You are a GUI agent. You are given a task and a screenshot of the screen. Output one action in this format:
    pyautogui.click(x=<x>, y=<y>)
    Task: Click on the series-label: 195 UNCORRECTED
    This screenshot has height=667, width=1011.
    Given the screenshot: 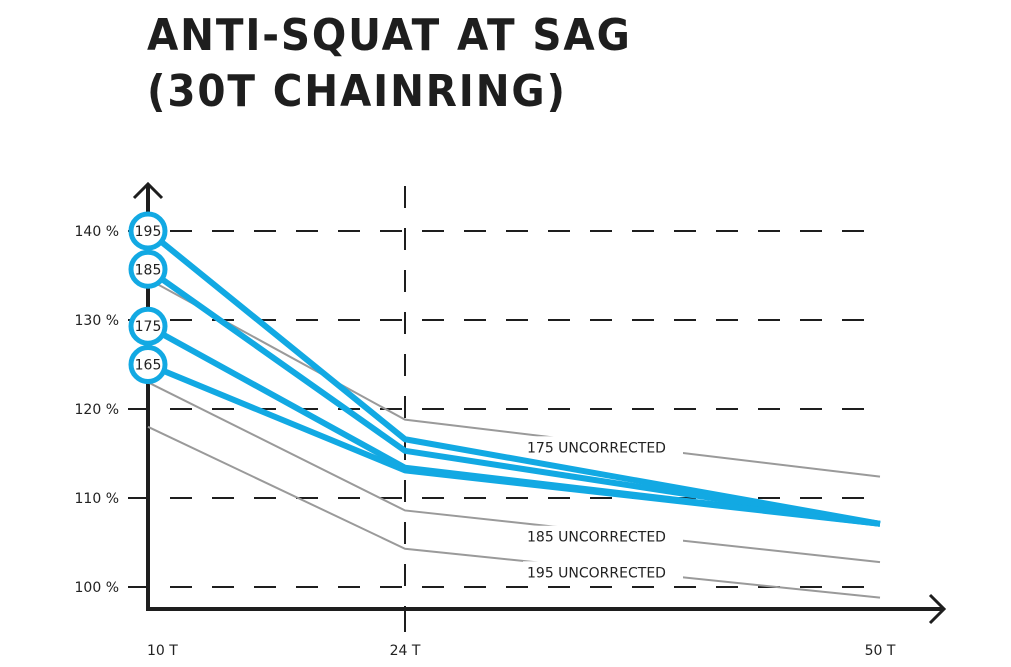 What is the action you would take?
    pyautogui.click(x=596, y=573)
    